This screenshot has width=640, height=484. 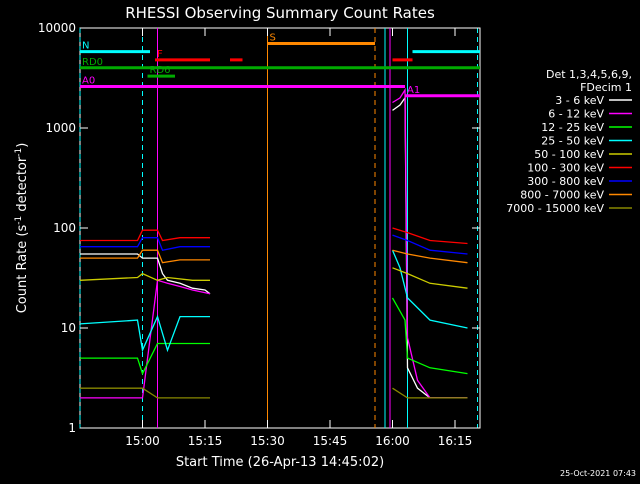 What do you see at coordinates (64, 228) in the screenshot?
I see `y-tick-label-100: 100` at bounding box center [64, 228].